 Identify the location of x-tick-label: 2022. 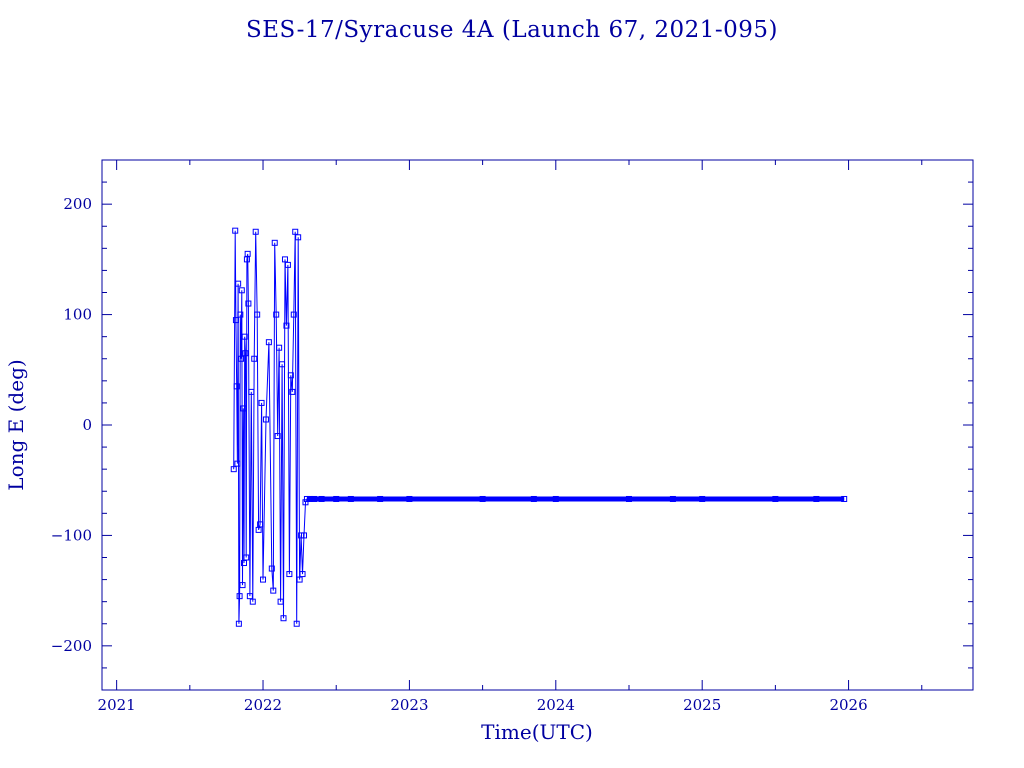
(263, 705).